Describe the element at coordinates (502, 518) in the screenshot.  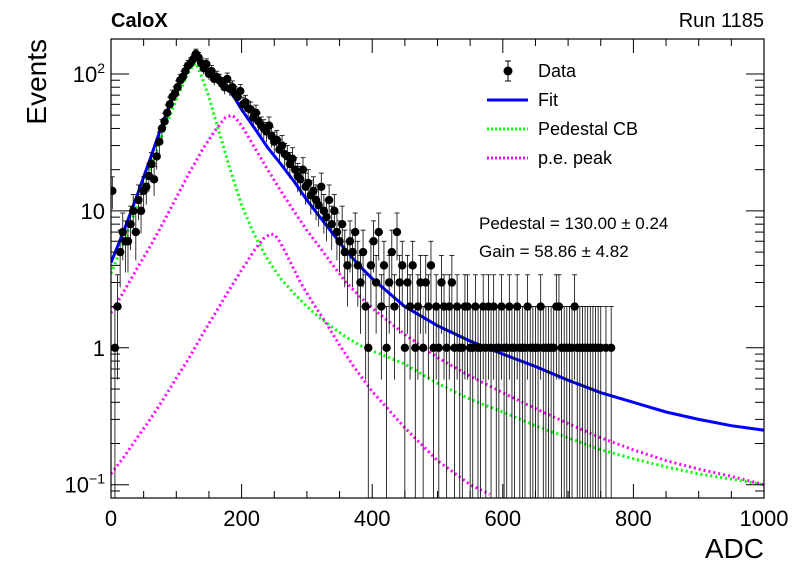
I see `x-tick-label: 600` at that location.